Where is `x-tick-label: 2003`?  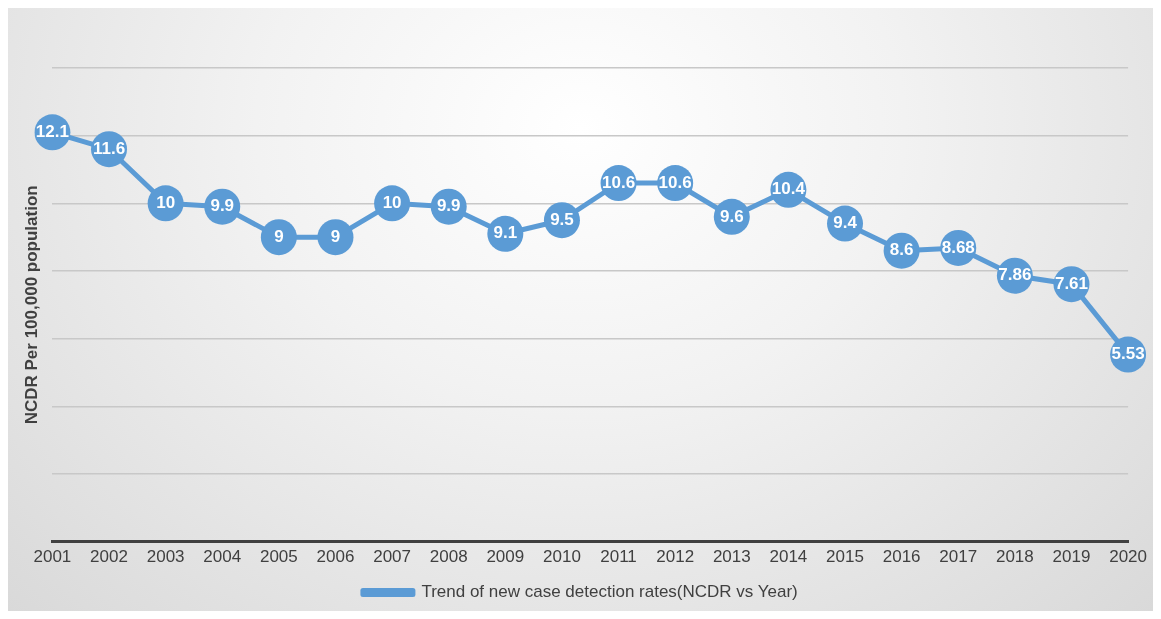
x-tick-label: 2003 is located at coordinates (165, 557).